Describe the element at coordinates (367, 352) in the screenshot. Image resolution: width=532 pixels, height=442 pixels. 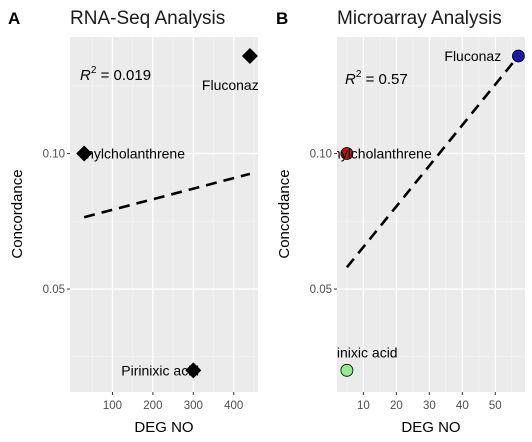
I see `point-label: inixic acid` at that location.